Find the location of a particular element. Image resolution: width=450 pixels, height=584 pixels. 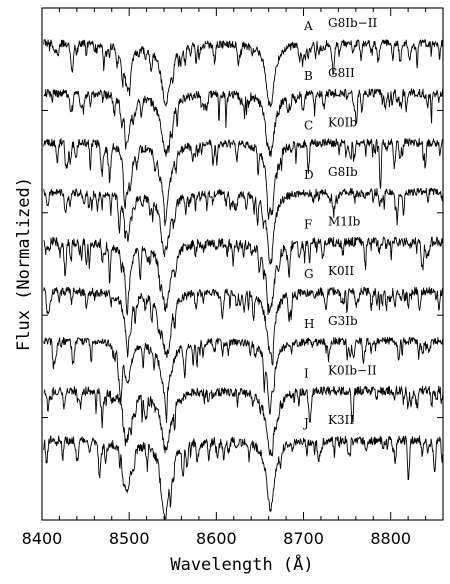

x-tick-label: 8500 is located at coordinates (129, 538).